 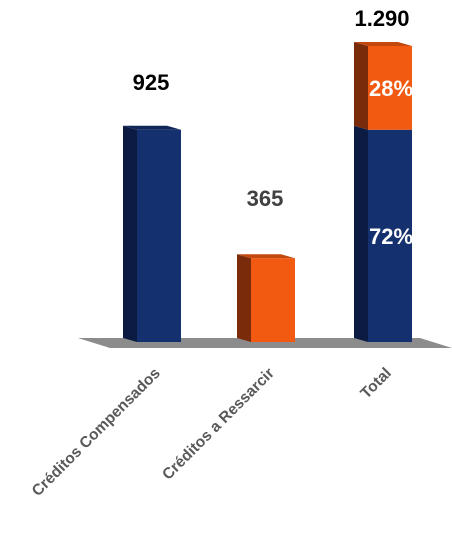 I want to click on bar-2-top, so click(x=266, y=256).